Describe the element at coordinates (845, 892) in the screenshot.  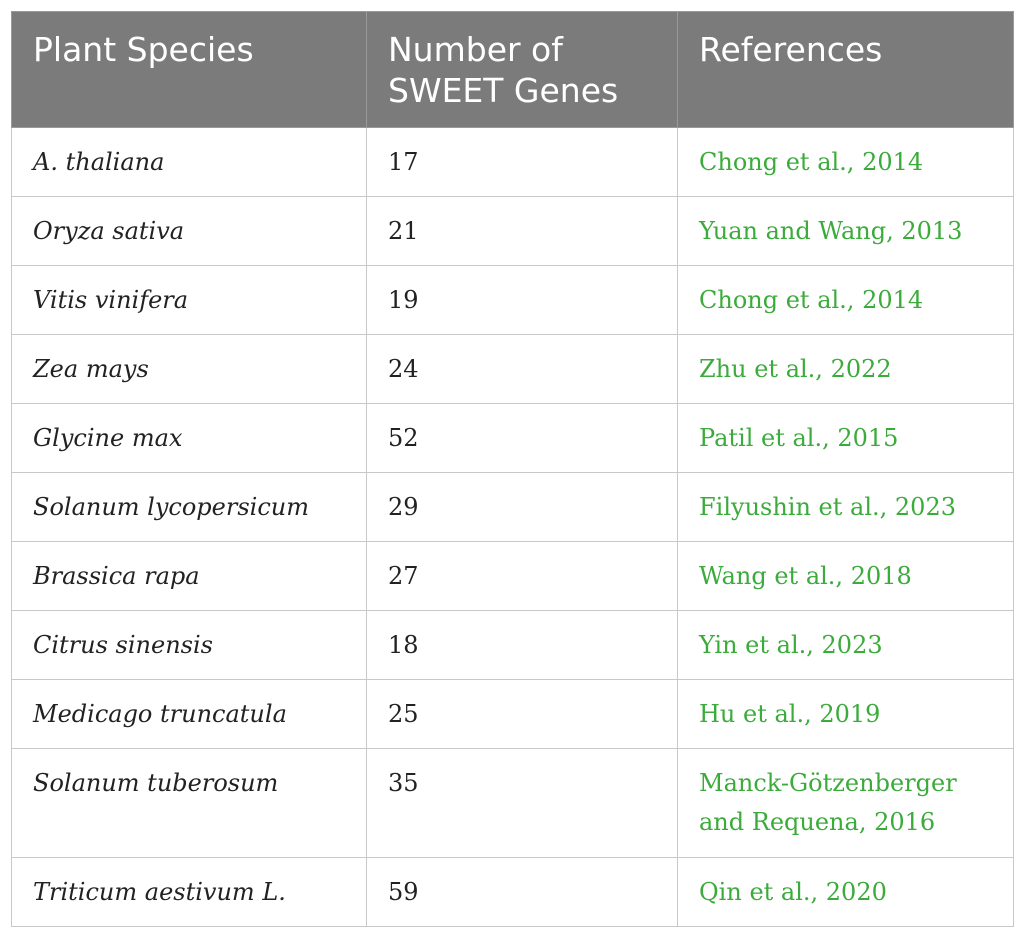
I see `reference-link: Qin et al., 2020` at that location.